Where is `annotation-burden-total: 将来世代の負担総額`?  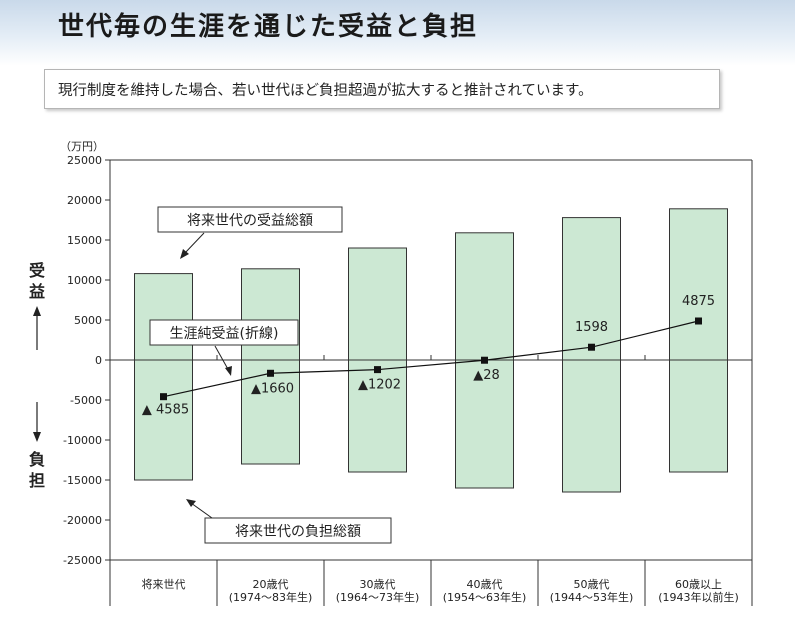
annotation-burden-total: 将来世代の負担総額 is located at coordinates (289, 521).